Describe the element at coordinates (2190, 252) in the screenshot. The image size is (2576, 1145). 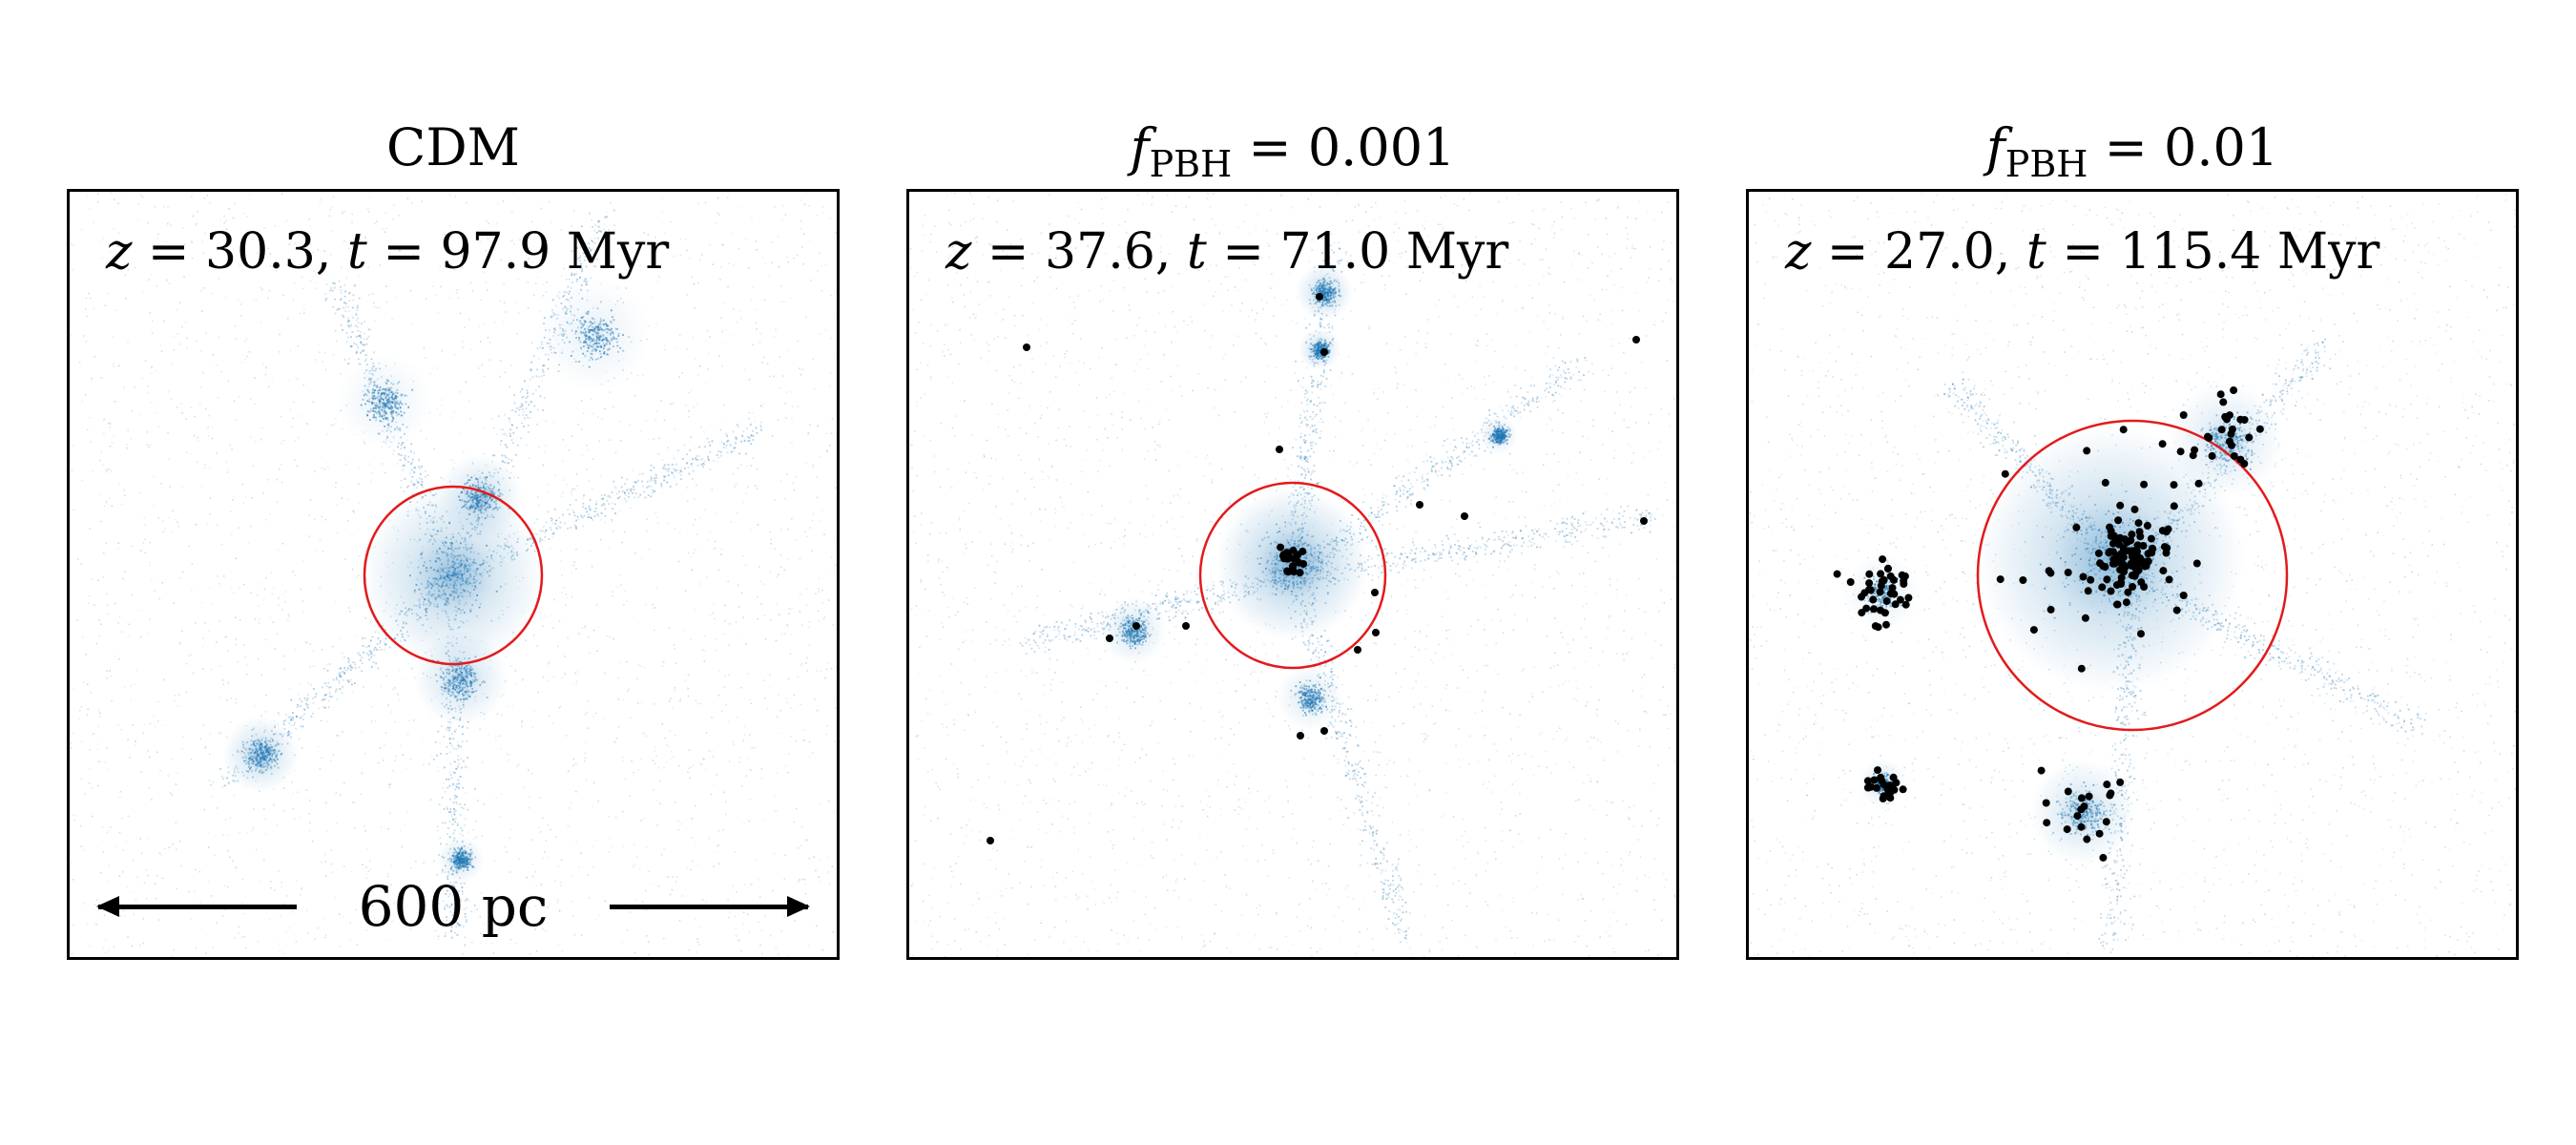
I see `time-value: 115.4` at that location.